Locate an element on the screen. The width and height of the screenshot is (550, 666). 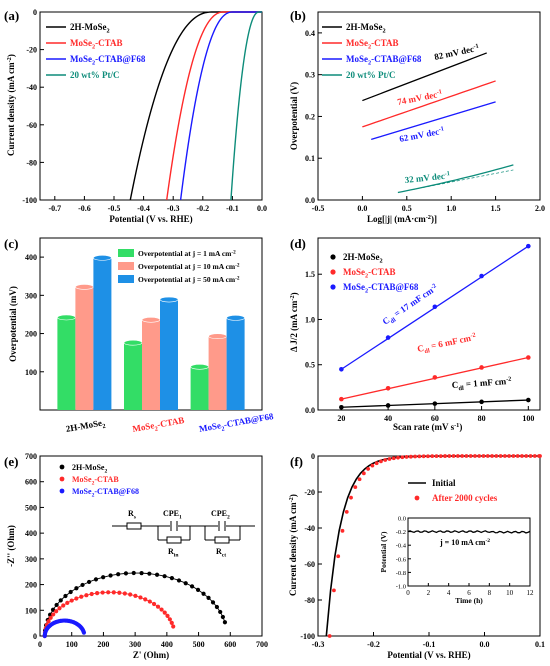
plot-area-f is located at coordinates (429, 546).